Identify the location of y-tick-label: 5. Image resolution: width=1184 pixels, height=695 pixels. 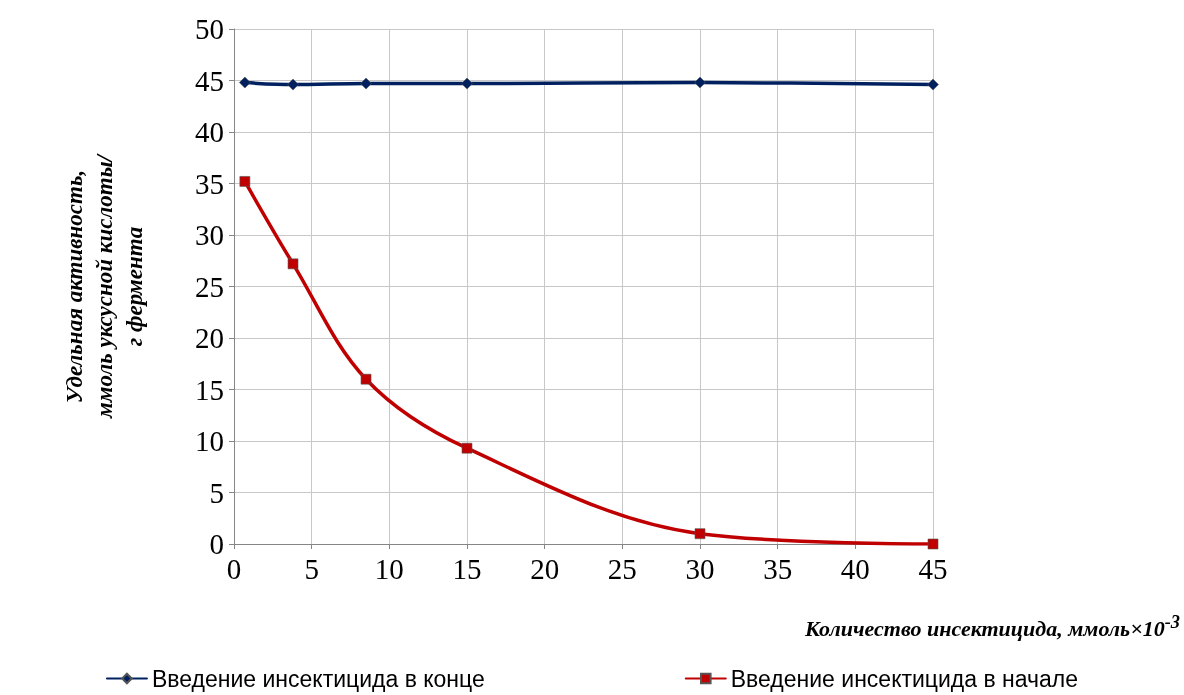
(216, 492).